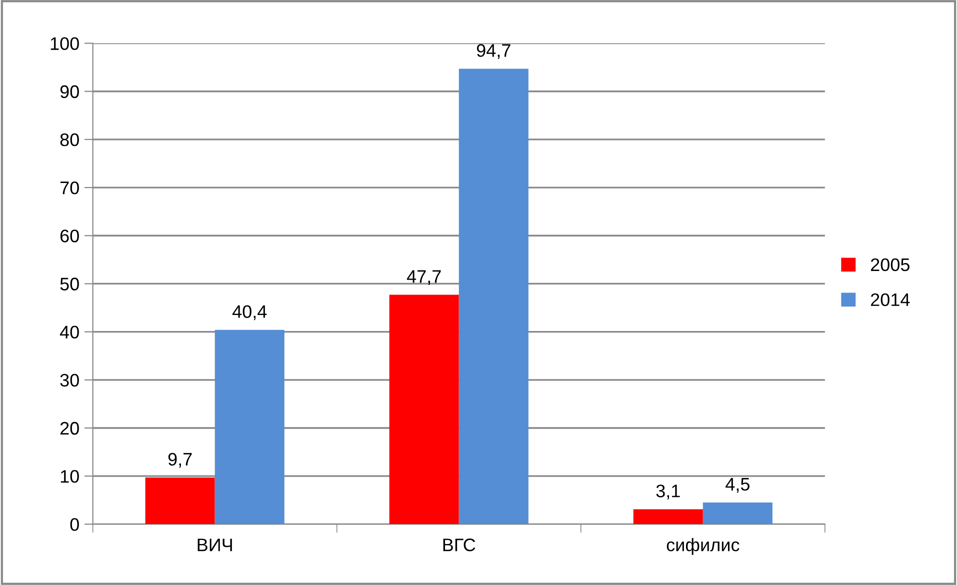 The width and height of the screenshot is (957, 585). I want to click on y-tick-label: 0, so click(74, 524).